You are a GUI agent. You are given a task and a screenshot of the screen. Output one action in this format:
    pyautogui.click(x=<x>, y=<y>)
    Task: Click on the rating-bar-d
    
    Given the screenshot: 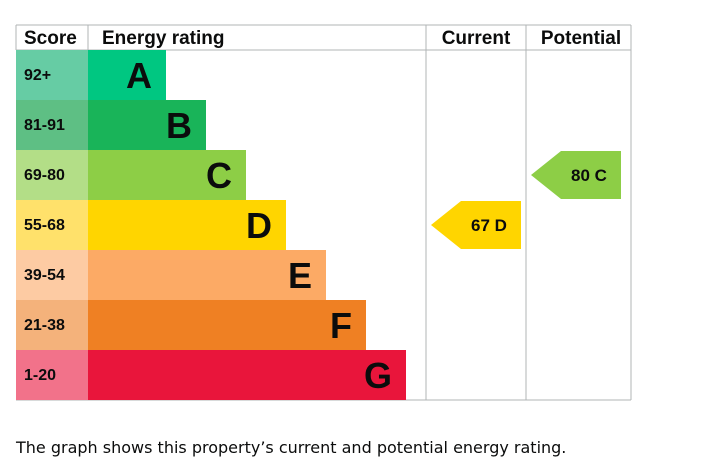 What is the action you would take?
    pyautogui.click(x=187, y=225)
    